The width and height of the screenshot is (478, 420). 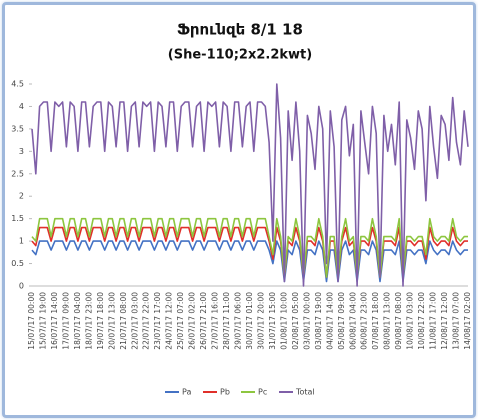 I want to click on x-tick-label: 26/07/17 21:00, so click(x=203, y=321).